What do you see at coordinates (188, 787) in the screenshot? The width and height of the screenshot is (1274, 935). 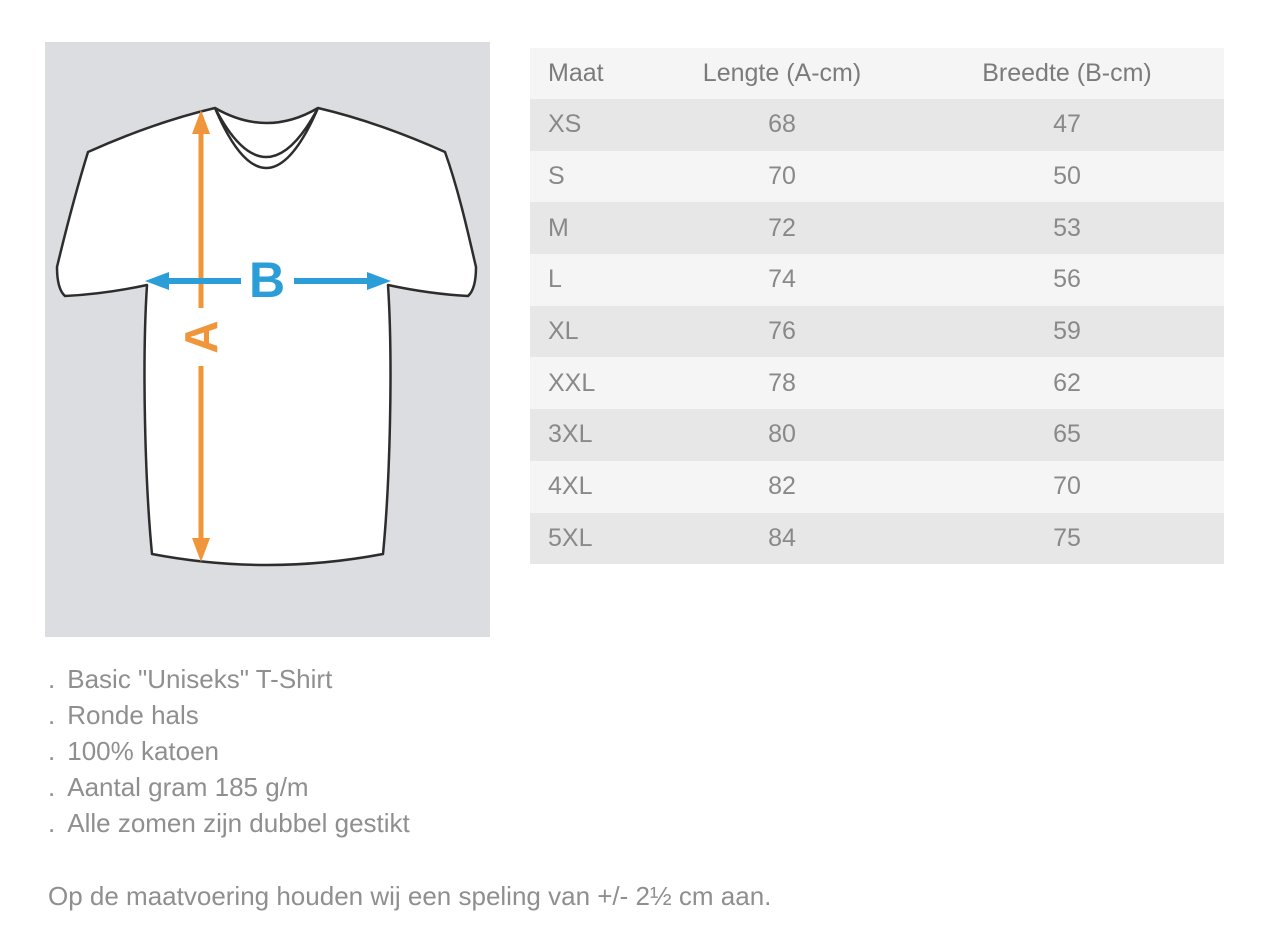 I see `detail-text: Aantal gram 185 g/m` at bounding box center [188, 787].